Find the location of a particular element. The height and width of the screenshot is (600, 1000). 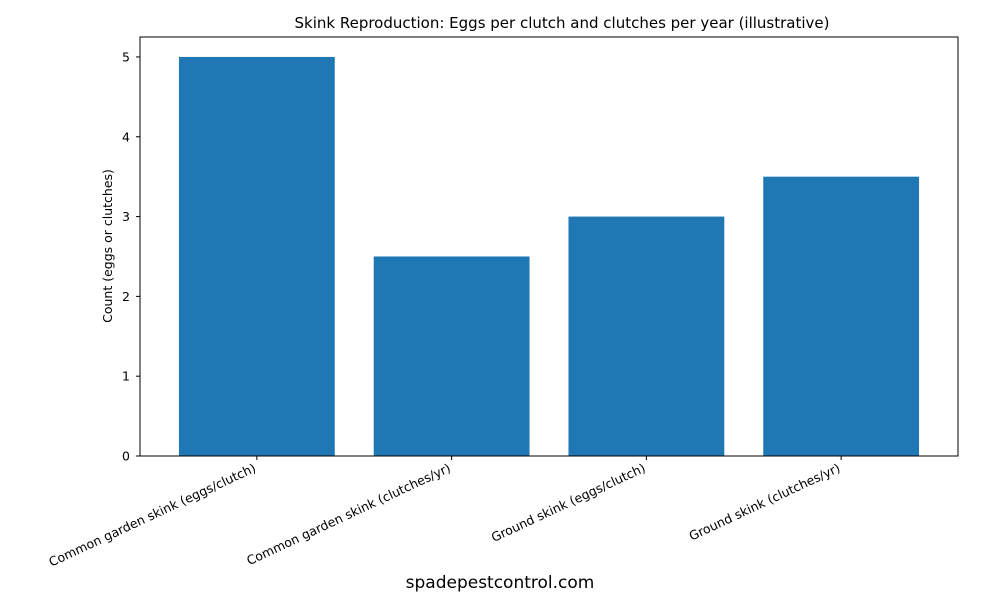

x-tick-label-1: Common garden skink (clutches/yr) is located at coordinates (348, 514).